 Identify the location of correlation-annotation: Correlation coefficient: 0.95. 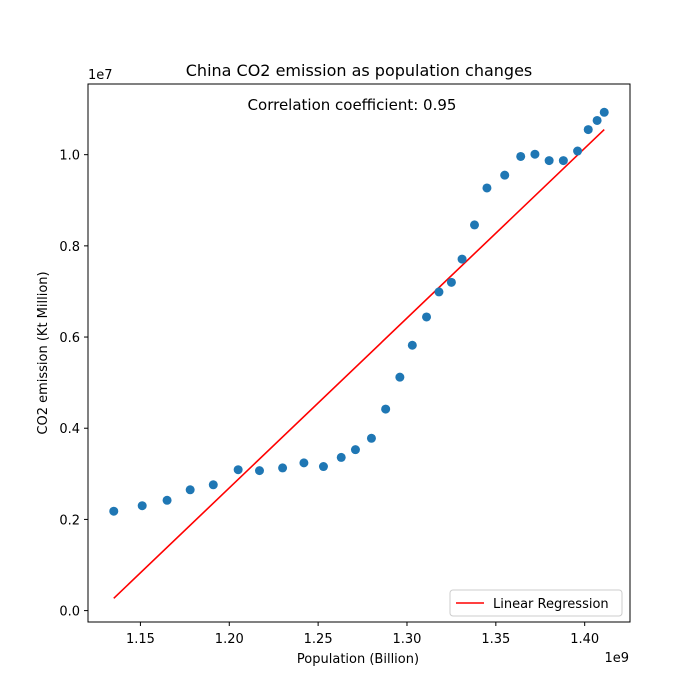
(352, 105).